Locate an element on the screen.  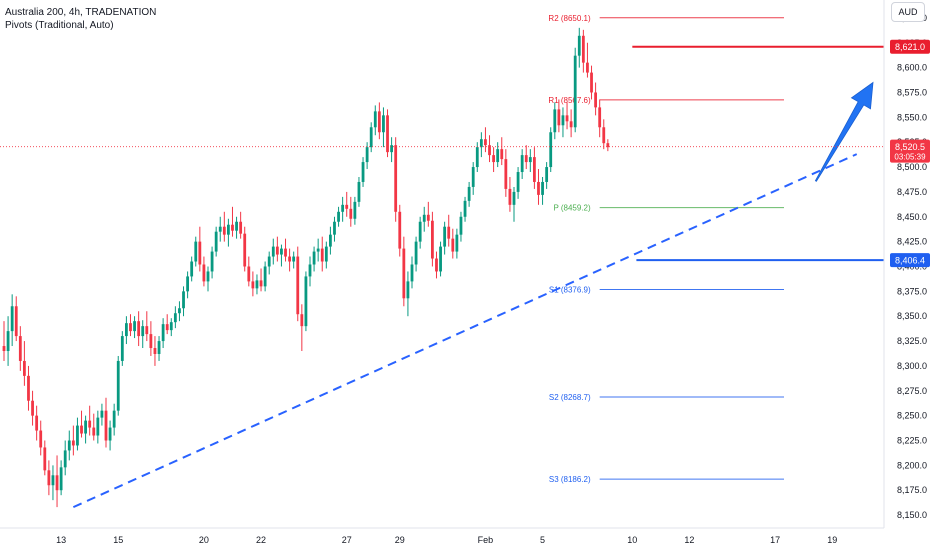
x-tick-label: 19 is located at coordinates (832, 540).